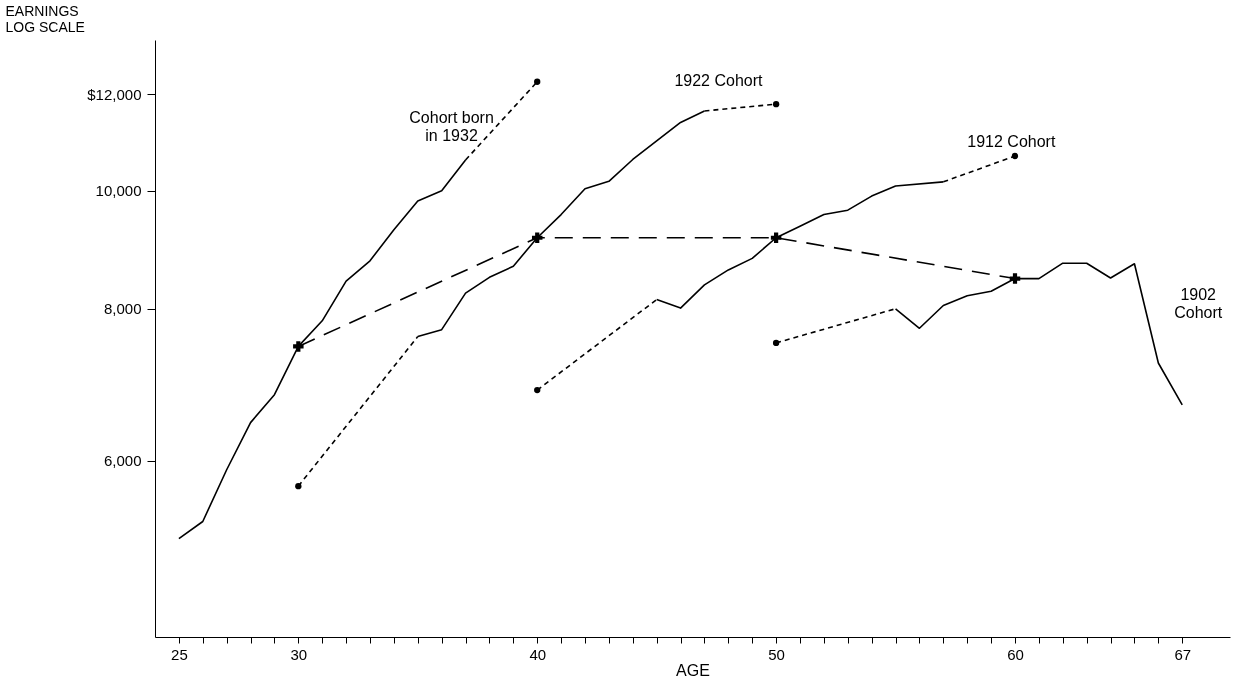 This screenshot has width=1233, height=680. Describe the element at coordinates (1011, 141) in the screenshot. I see `text: 1912 Cohort` at that location.